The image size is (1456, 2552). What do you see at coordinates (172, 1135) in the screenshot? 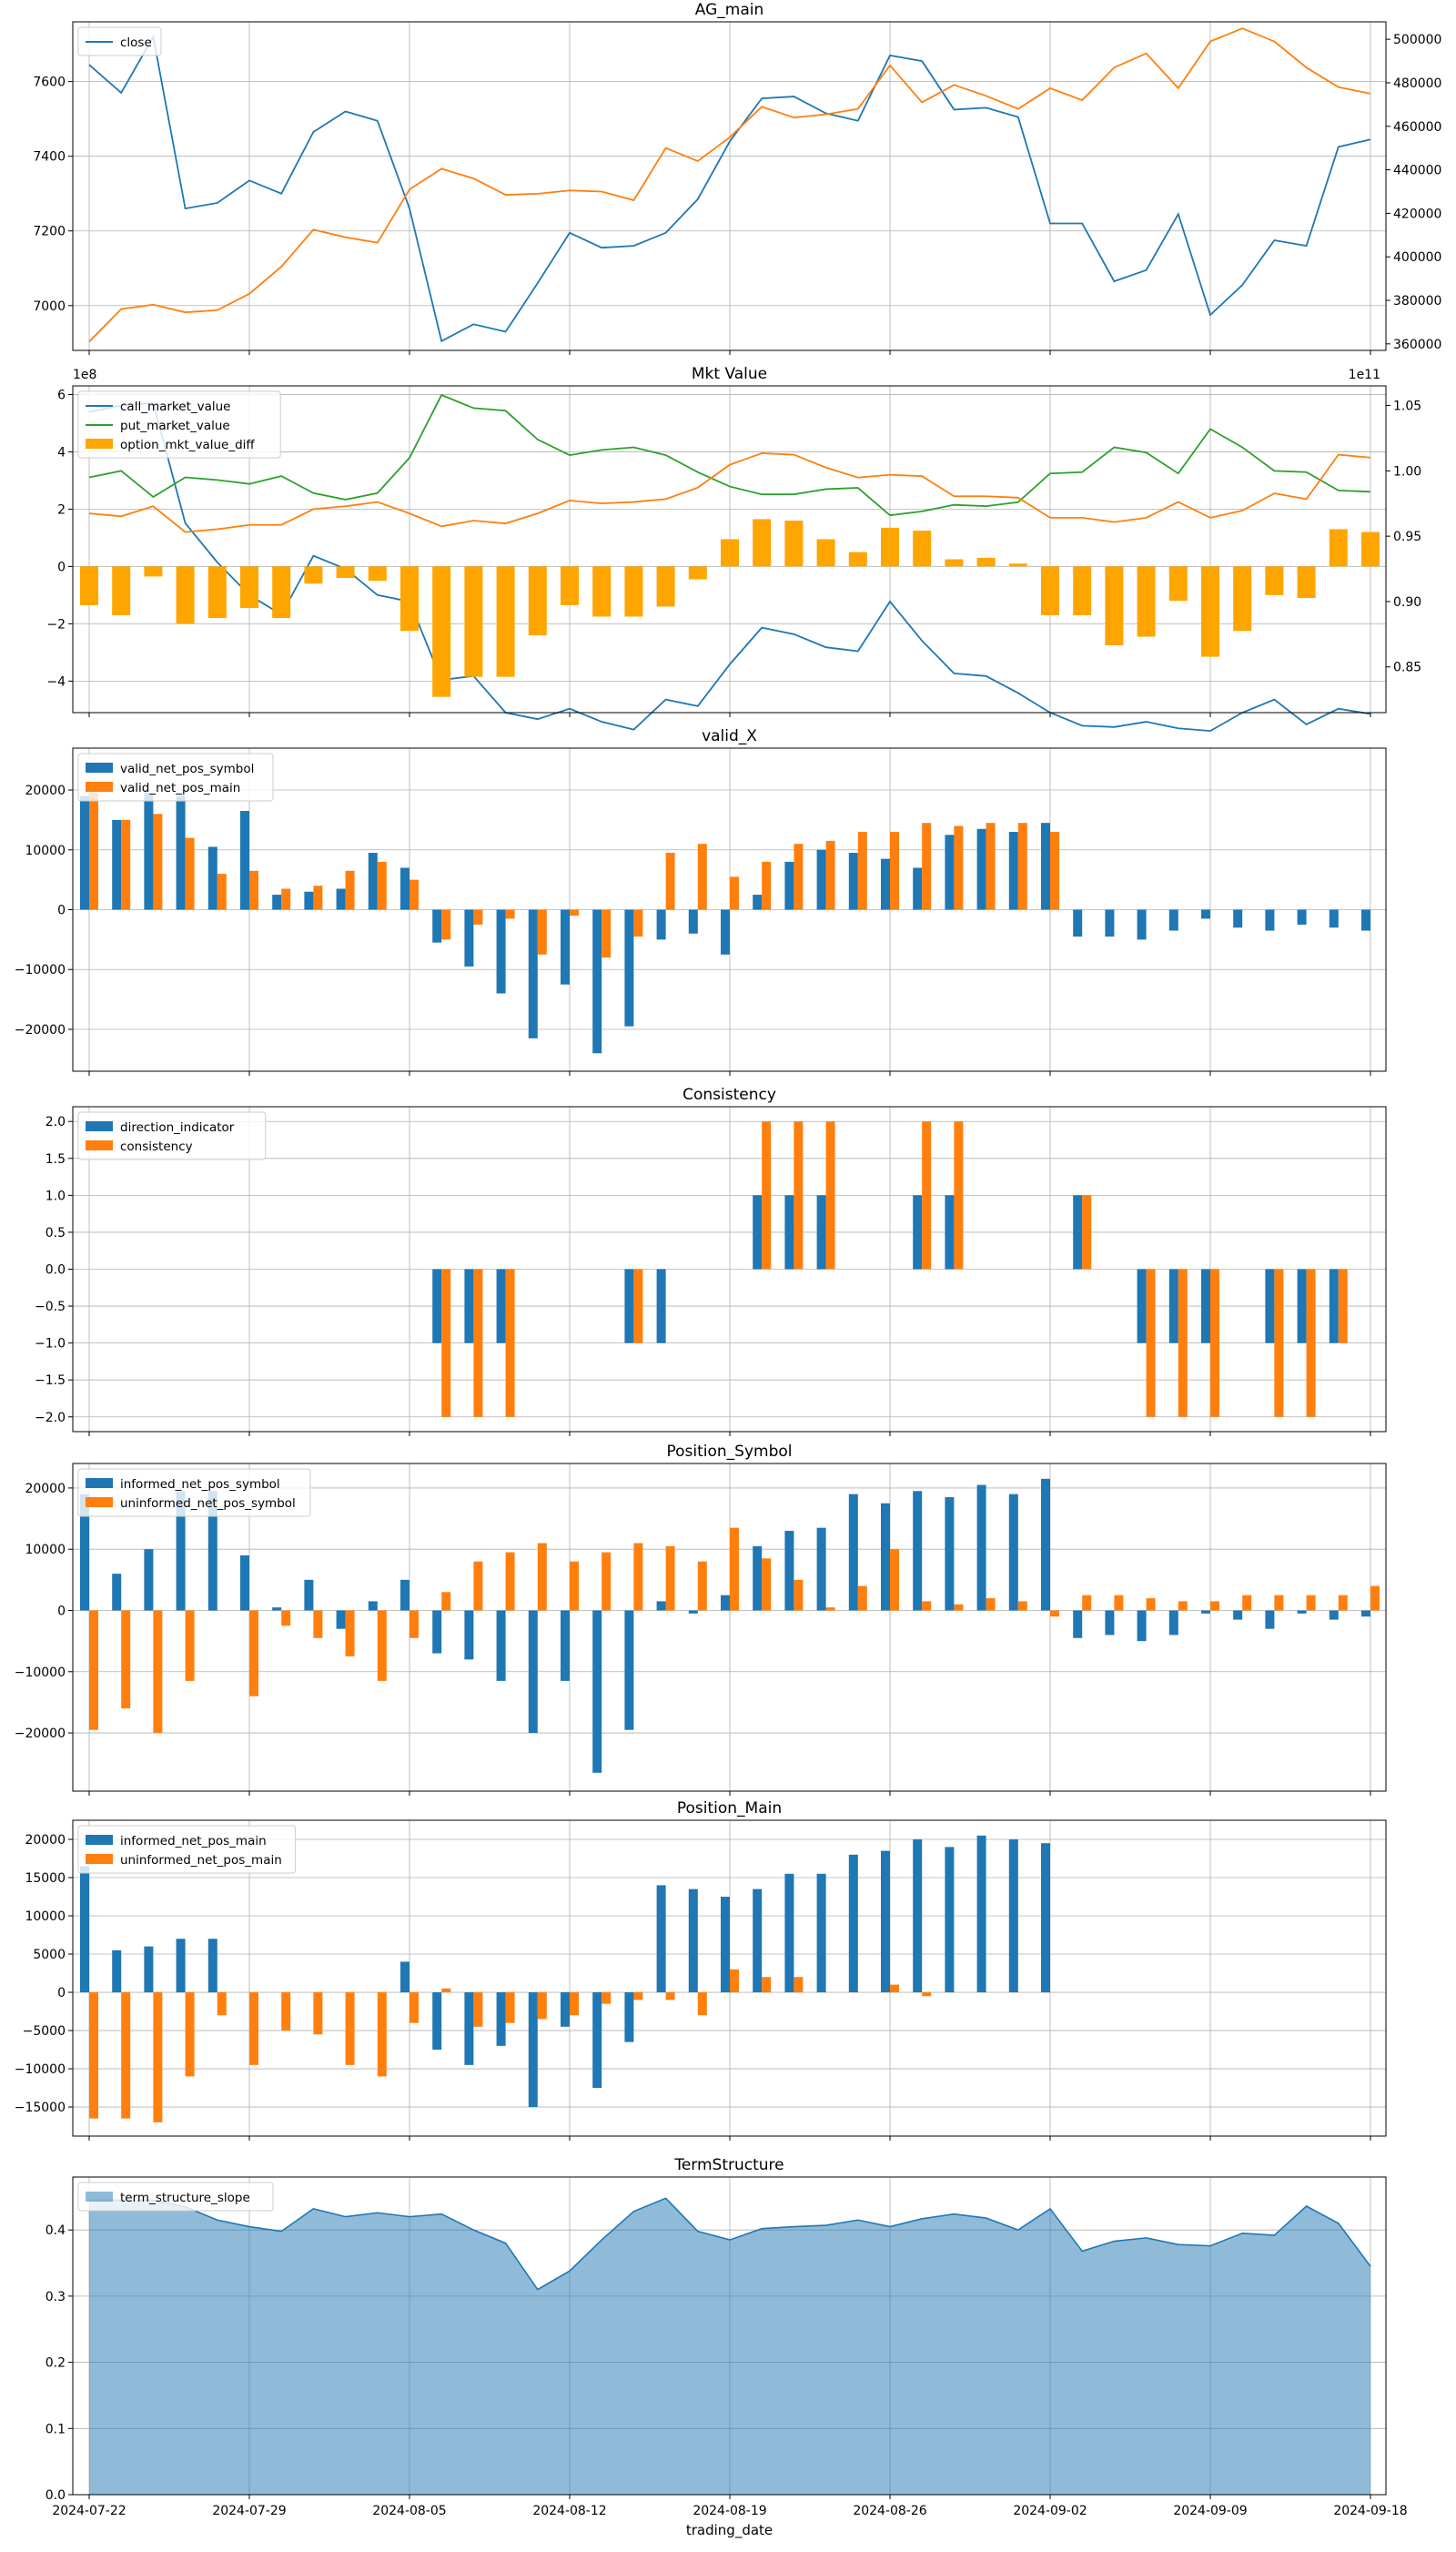
I see `legend: direction_indicator consistency` at bounding box center [172, 1135].